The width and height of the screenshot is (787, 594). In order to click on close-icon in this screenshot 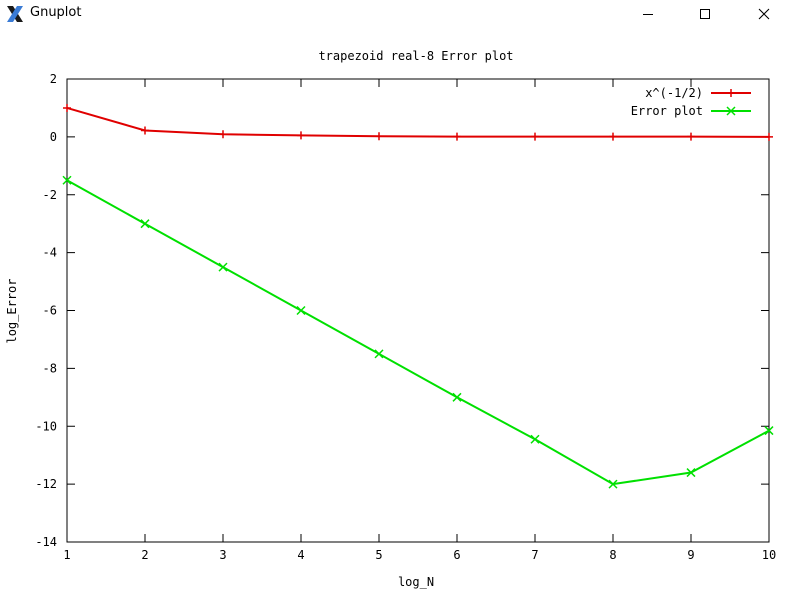, I will do `click(764, 14)`.